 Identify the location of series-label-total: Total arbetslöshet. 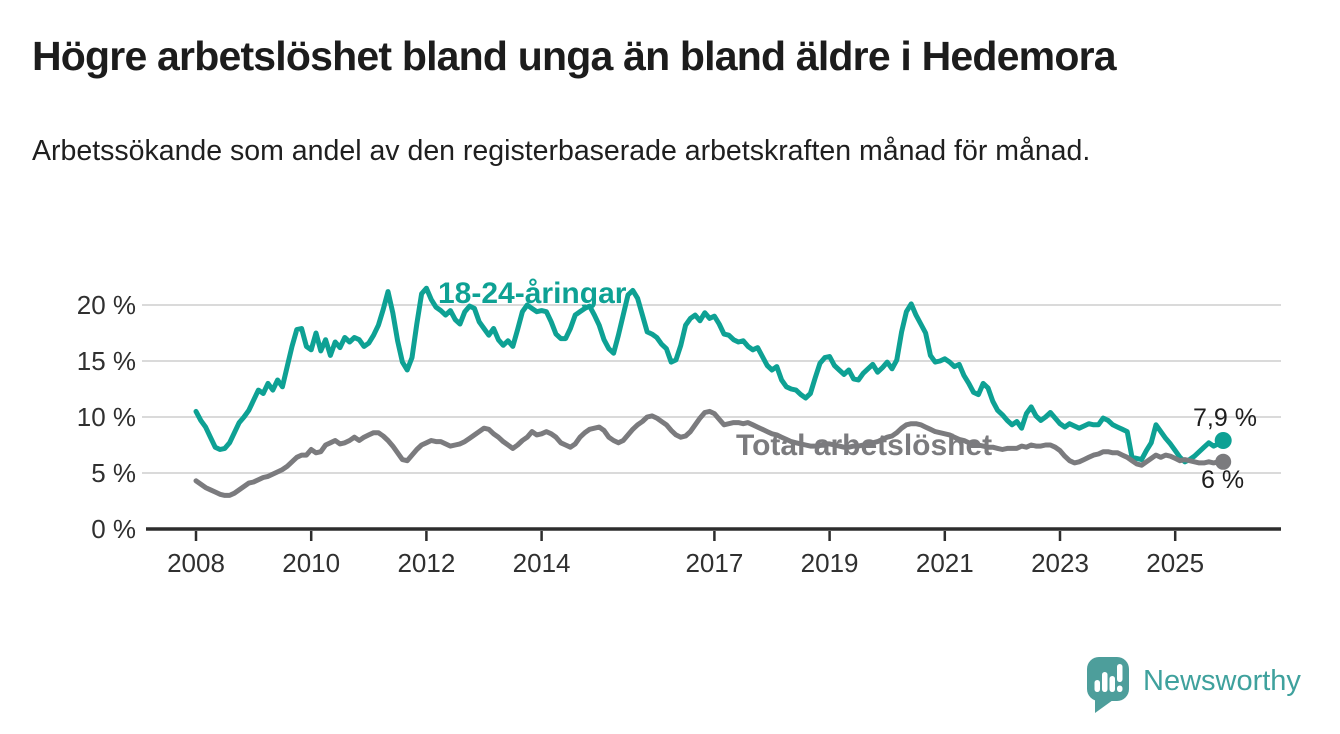
(864, 445).